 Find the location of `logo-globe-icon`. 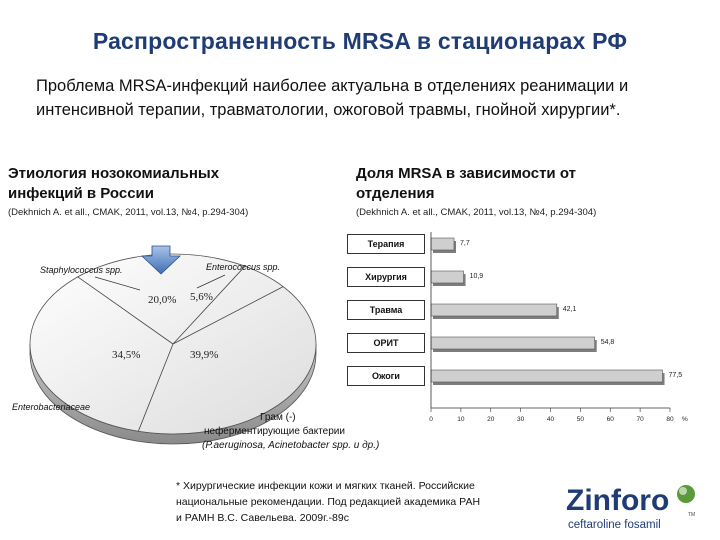

logo-globe-icon is located at coordinates (686, 494).